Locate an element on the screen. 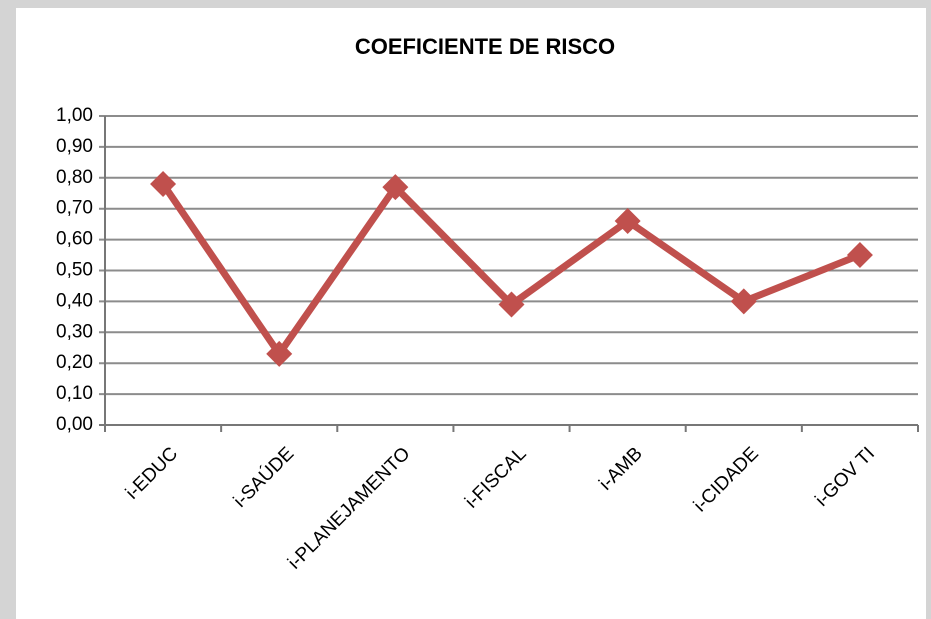  y-tick-label: 1,00 is located at coordinates (74, 115).